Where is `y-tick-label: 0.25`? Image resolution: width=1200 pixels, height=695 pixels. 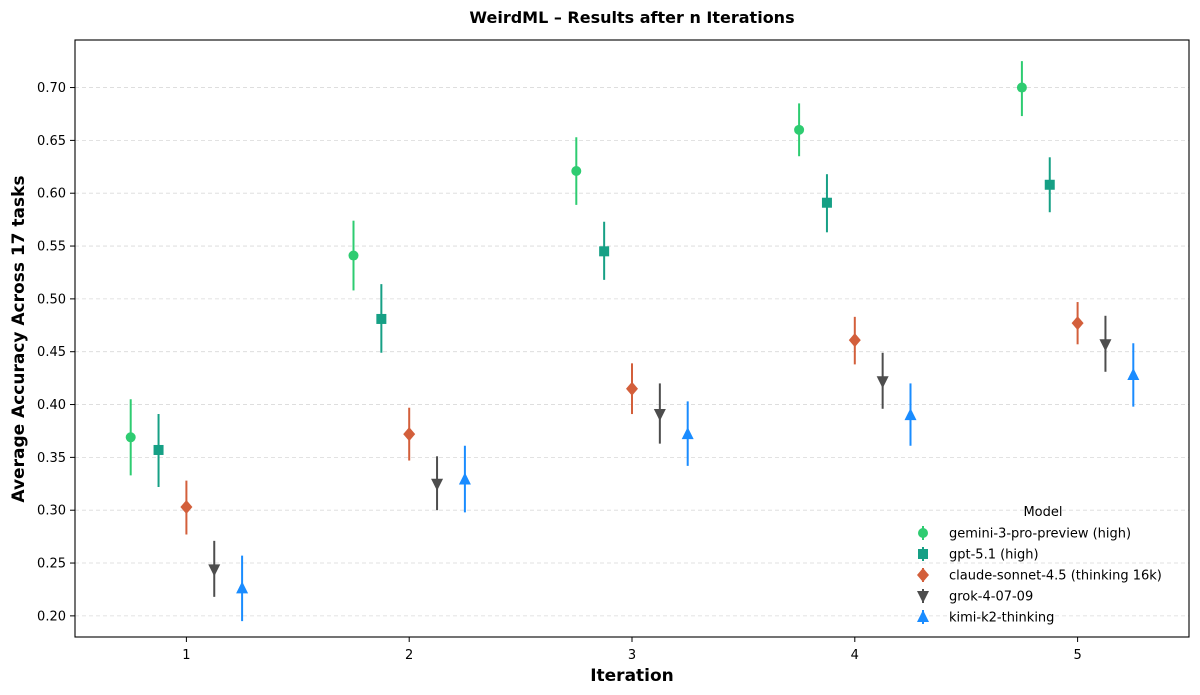
y-tick-label: 0.25 is located at coordinates (51, 564).